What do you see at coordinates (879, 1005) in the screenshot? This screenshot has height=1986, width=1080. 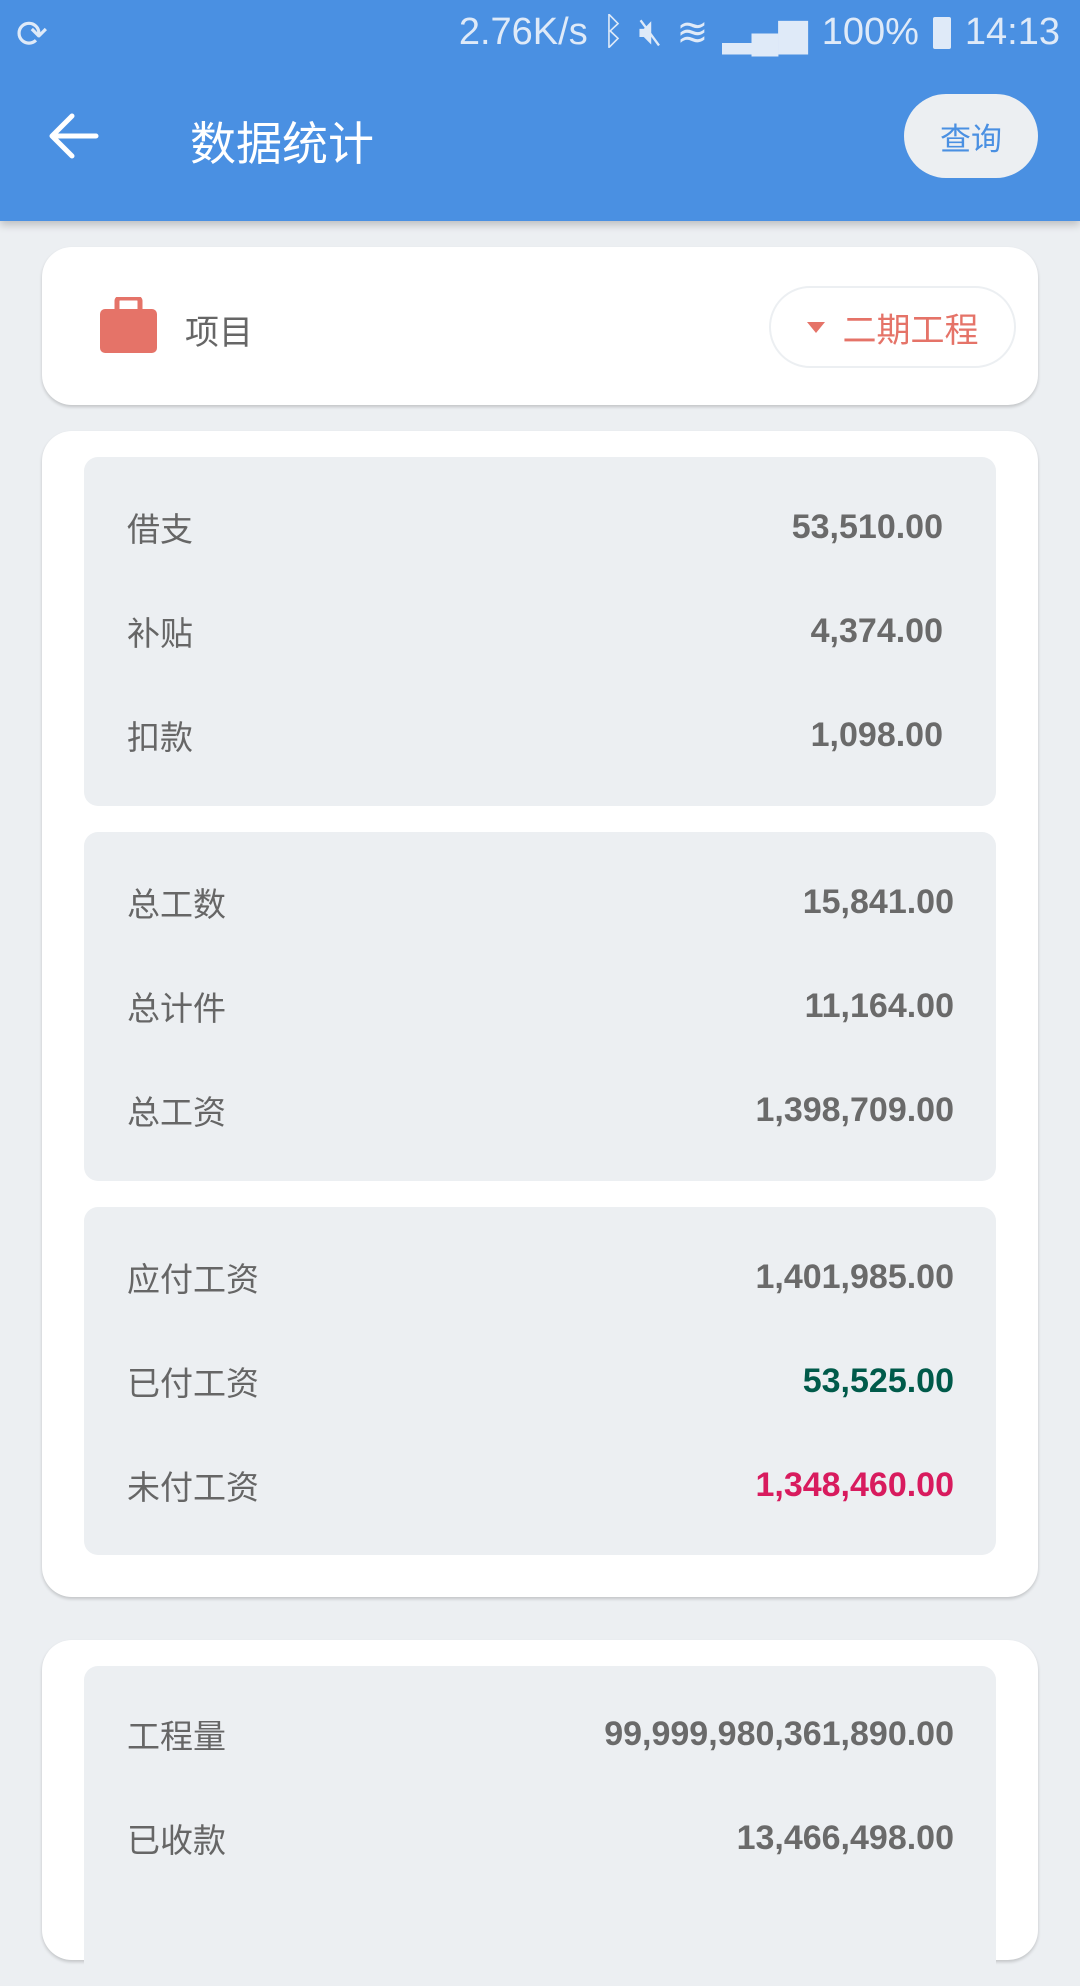 I see `stat-value: 11,164.00` at bounding box center [879, 1005].